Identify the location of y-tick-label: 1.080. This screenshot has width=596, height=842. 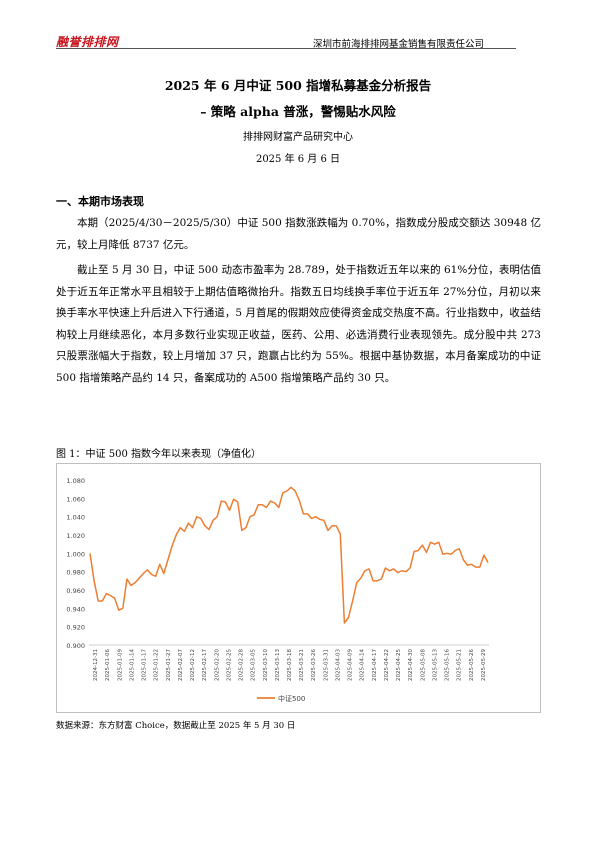
(75, 481).